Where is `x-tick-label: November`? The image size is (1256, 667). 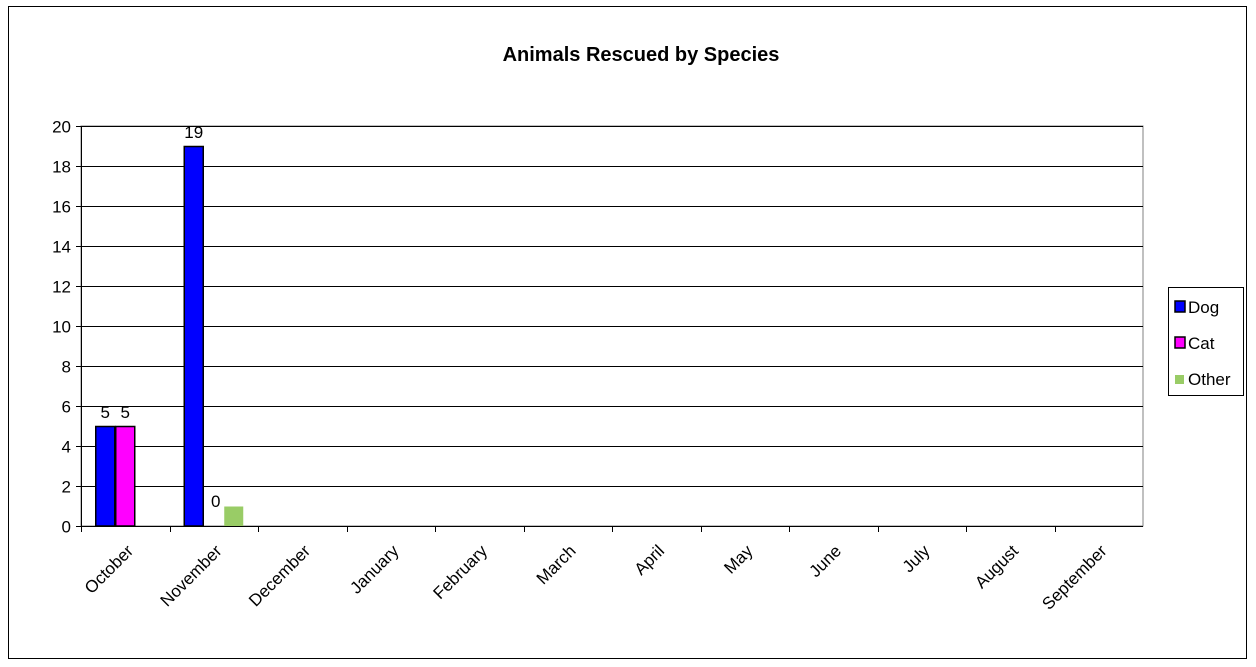 x-tick-label: November is located at coordinates (191, 575).